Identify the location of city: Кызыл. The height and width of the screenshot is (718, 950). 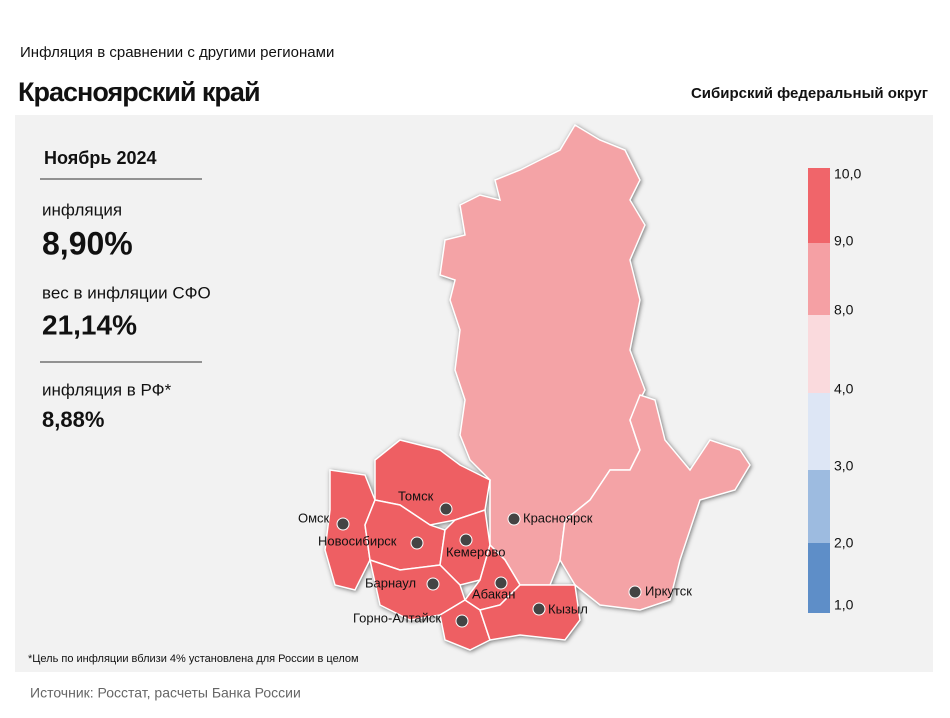
(560, 608).